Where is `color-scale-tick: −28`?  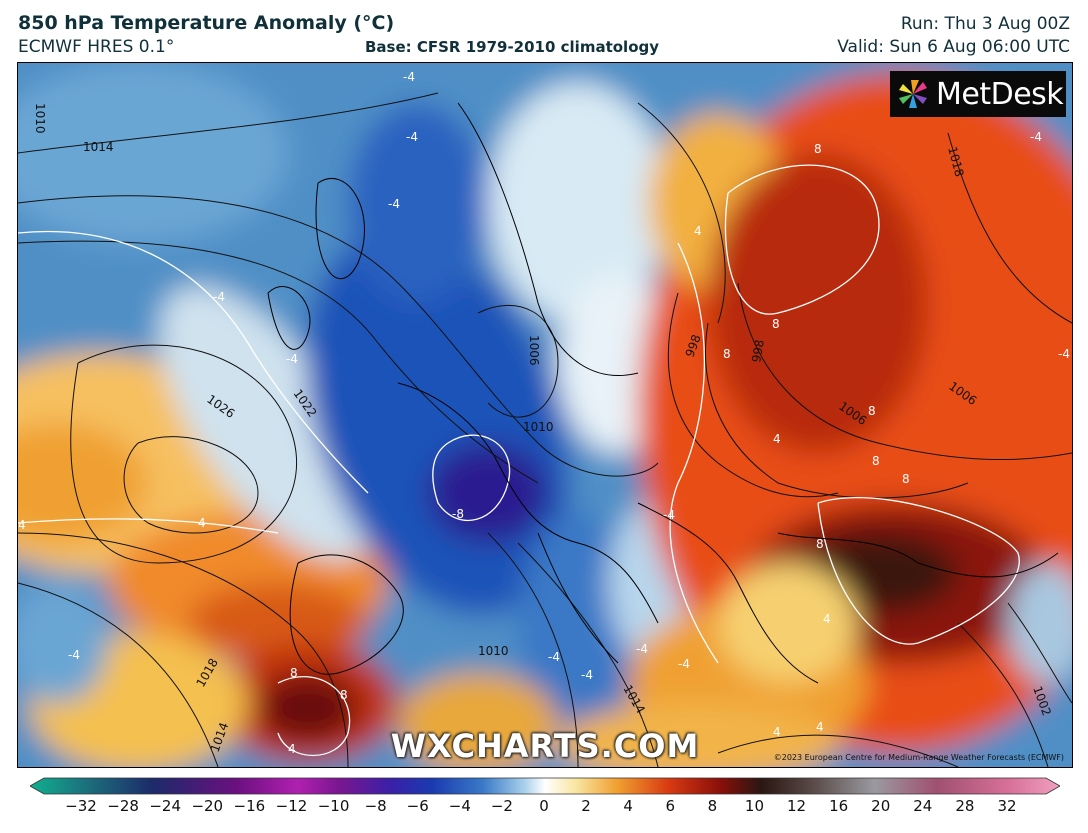 color-scale-tick: −28 is located at coordinates (123, 806).